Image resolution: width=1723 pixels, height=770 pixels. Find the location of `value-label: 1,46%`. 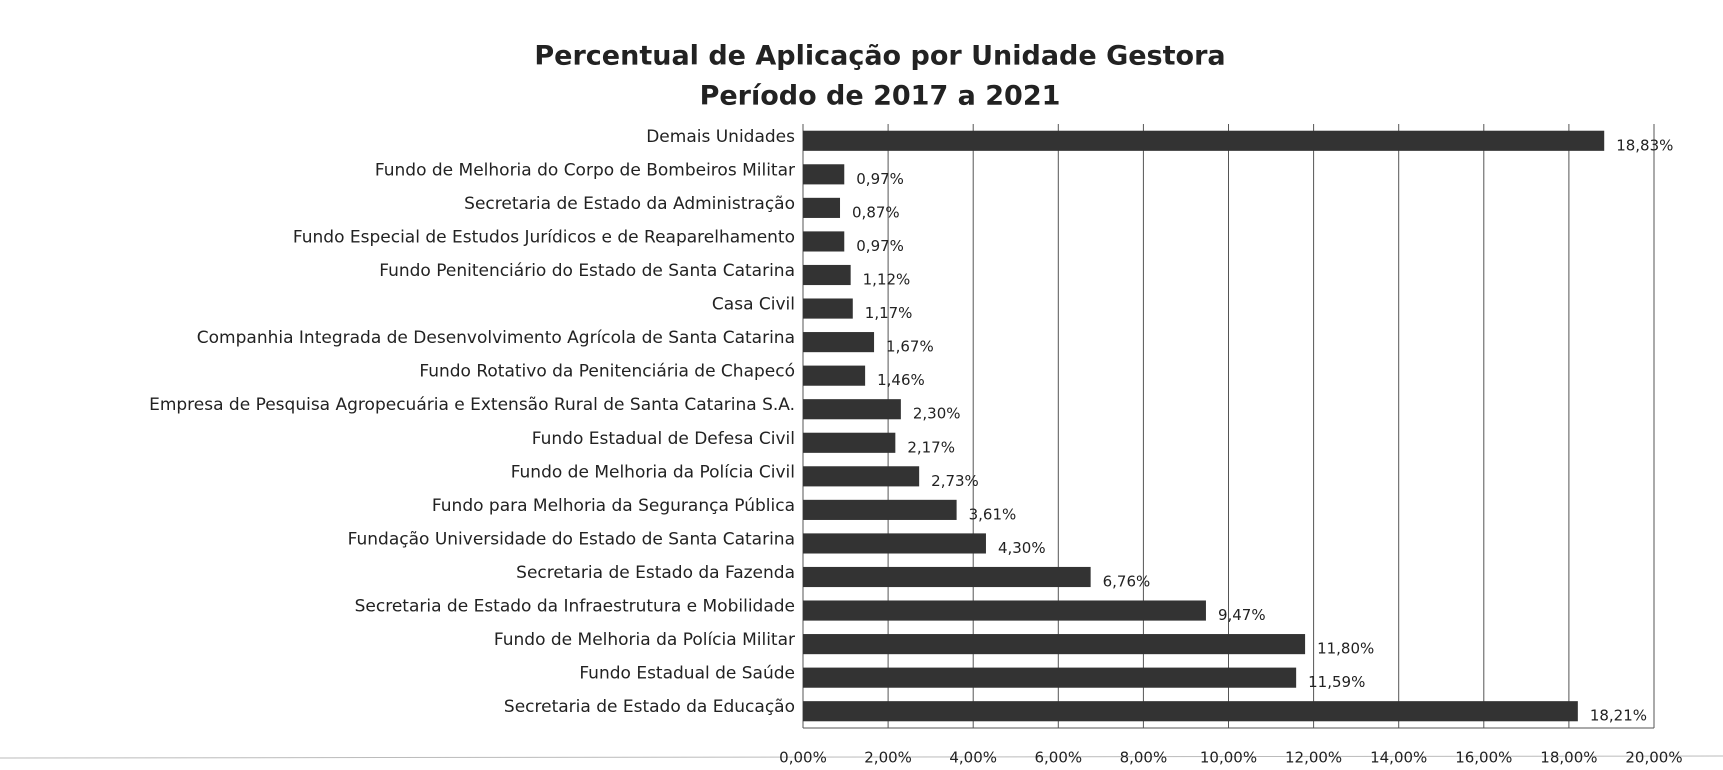

value-label: 1,46% is located at coordinates (901, 380).